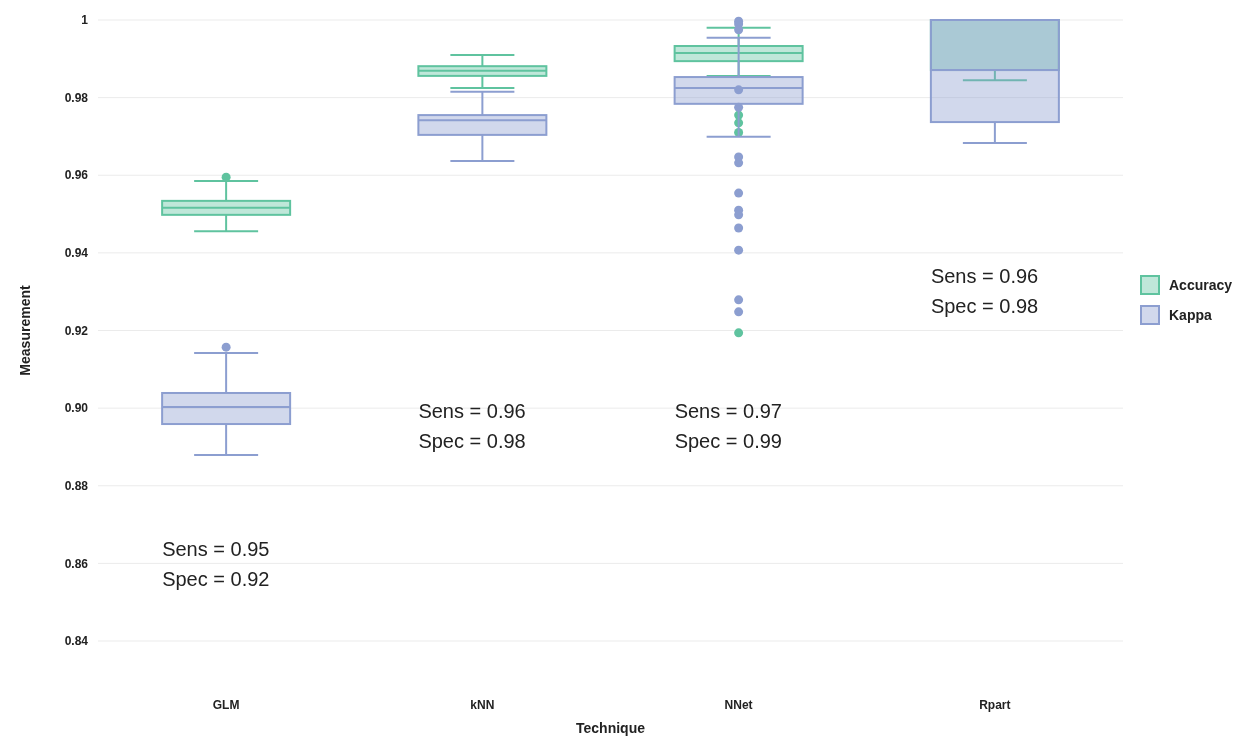  What do you see at coordinates (76, 485) in the screenshot?
I see `y-tick-label: 0.88` at bounding box center [76, 485].